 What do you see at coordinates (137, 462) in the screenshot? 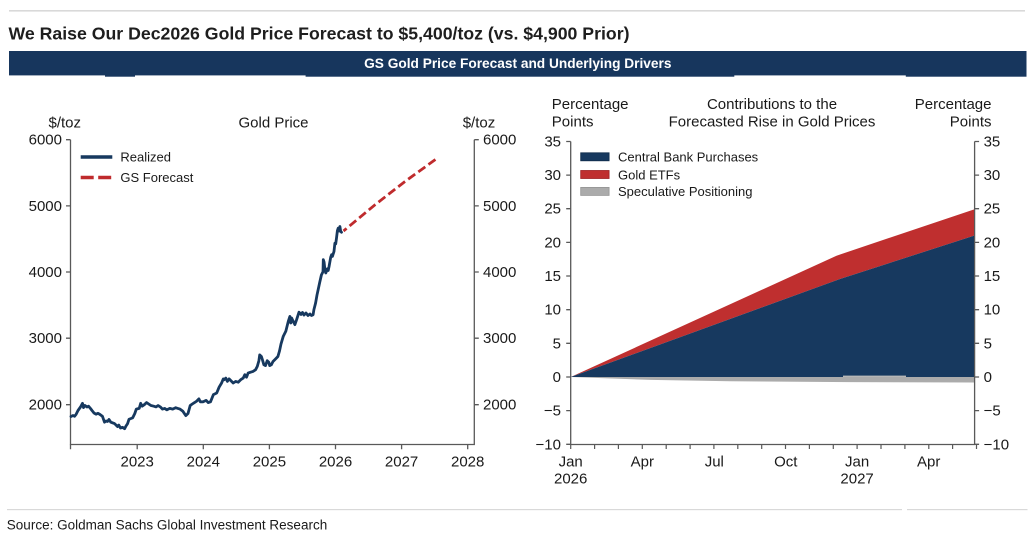
I see `svg-text: 2023` at bounding box center [137, 462].